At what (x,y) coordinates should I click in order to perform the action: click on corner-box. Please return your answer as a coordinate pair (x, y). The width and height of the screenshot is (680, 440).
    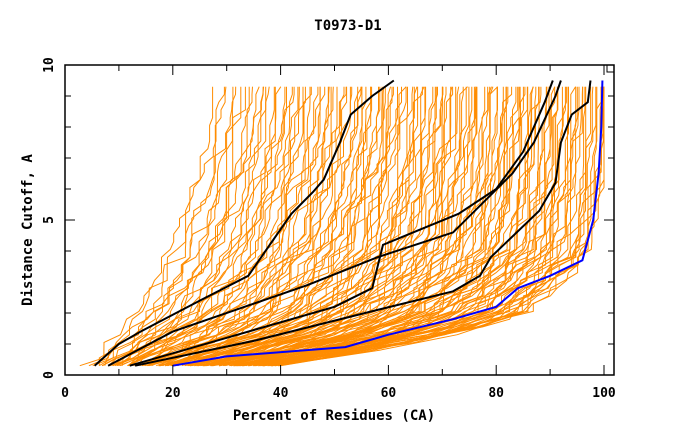
    Looking at the image, I should click on (610, 68).